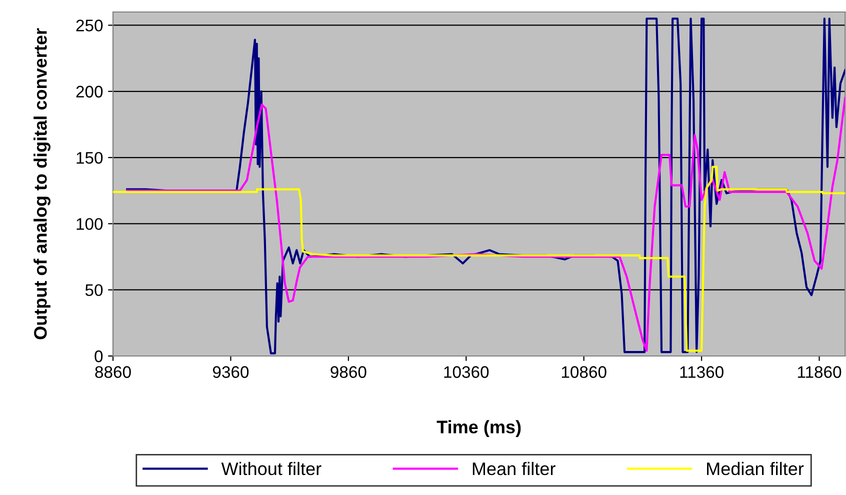  Describe the element at coordinates (89, 92) in the screenshot. I see `y-tick-label: 200` at that location.